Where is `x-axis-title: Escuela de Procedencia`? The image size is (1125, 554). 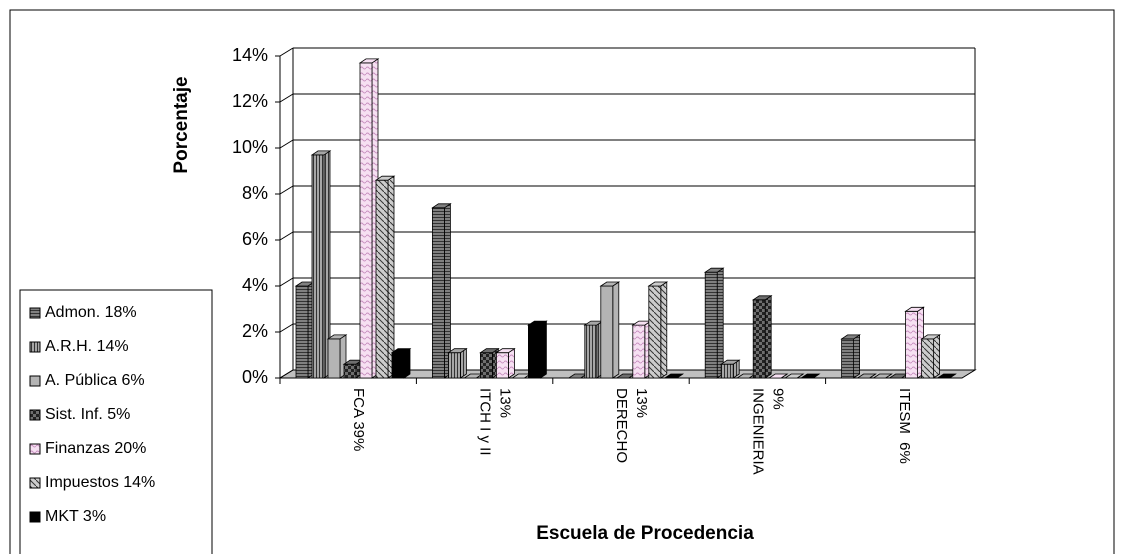
x-axis-title: Escuela de Procedencia is located at coordinates (645, 533).